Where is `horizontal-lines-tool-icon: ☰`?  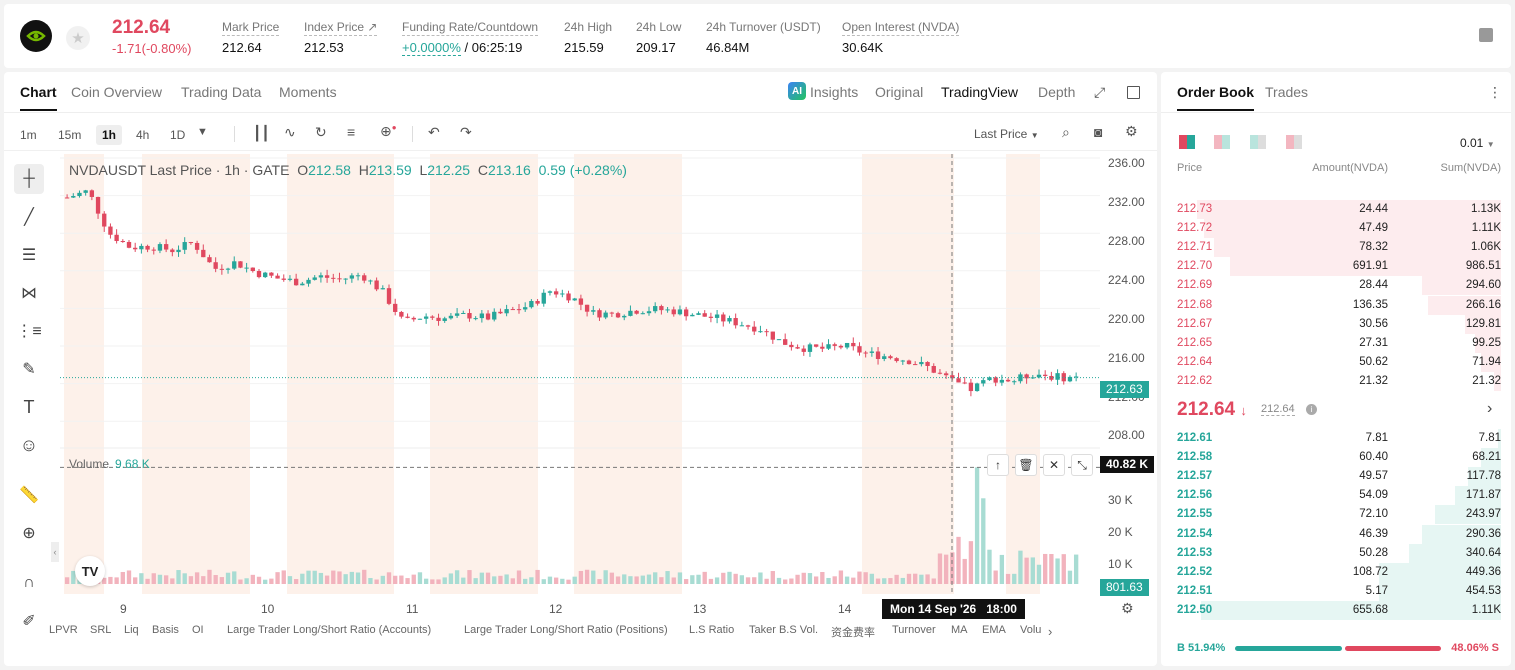
horizontal-lines-tool-icon: ☰ is located at coordinates (29, 255).